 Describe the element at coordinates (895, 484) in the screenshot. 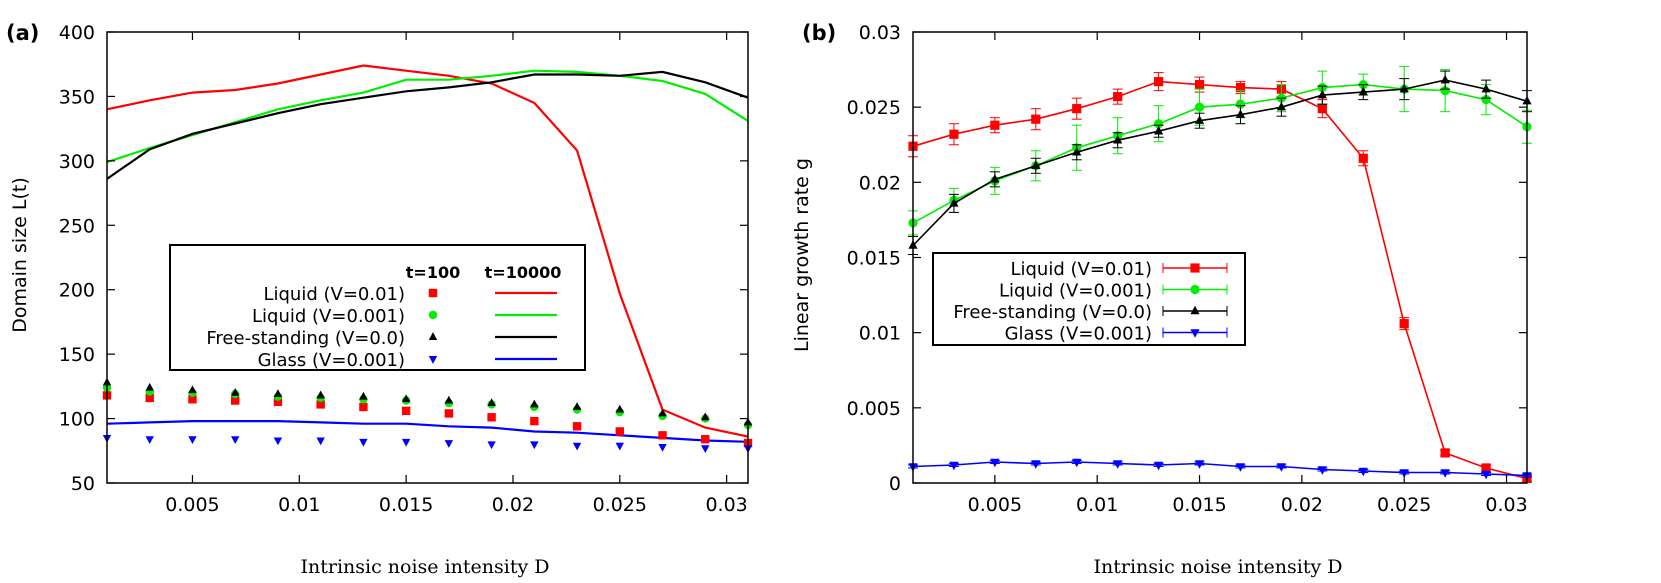

I see `b-ytick-label: 0` at that location.